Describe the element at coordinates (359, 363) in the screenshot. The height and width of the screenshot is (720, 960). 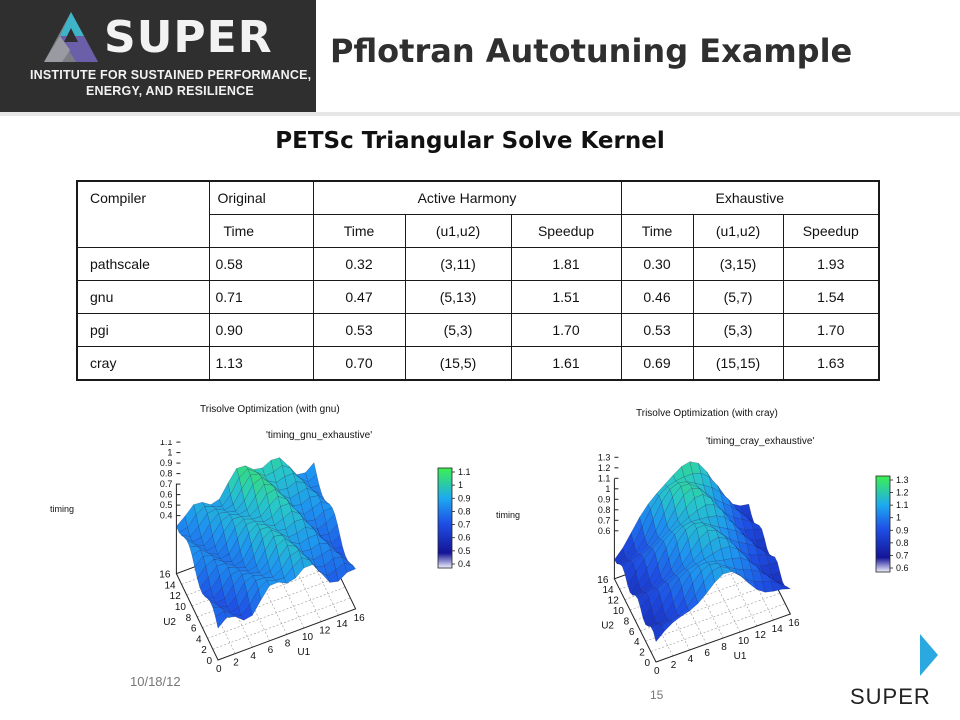
I see `table-cell: 0.70` at that location.